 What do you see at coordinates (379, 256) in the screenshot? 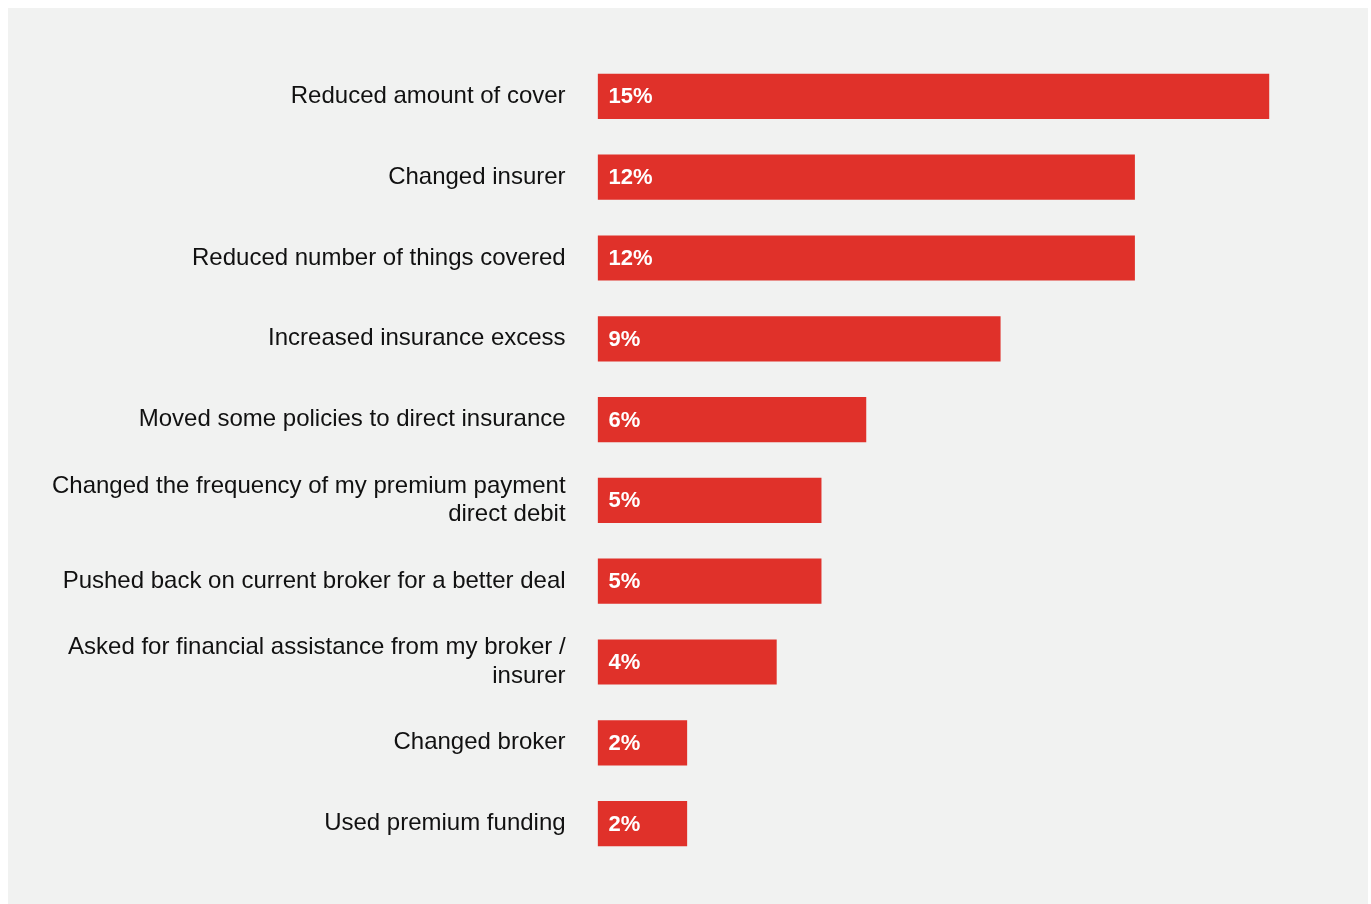
I see `y-tick-label: Reduced number of things covered` at bounding box center [379, 256].